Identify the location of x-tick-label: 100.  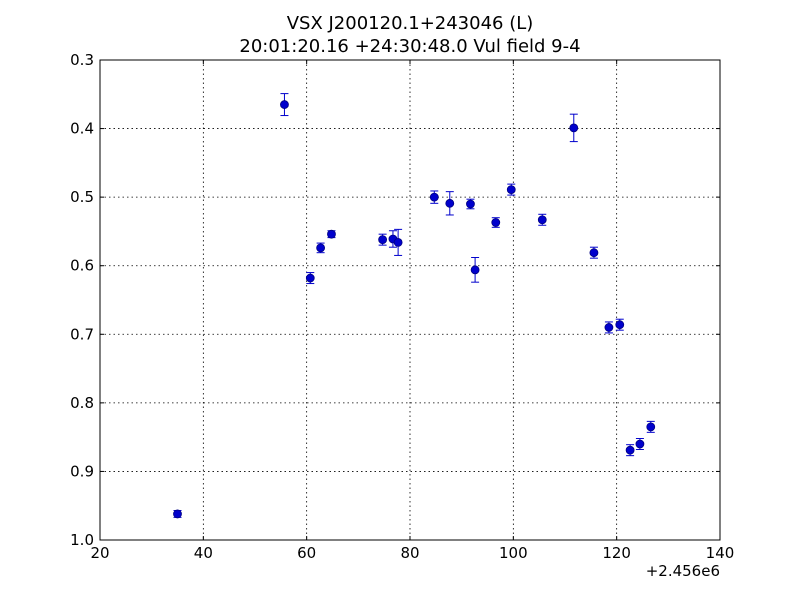
(513, 553).